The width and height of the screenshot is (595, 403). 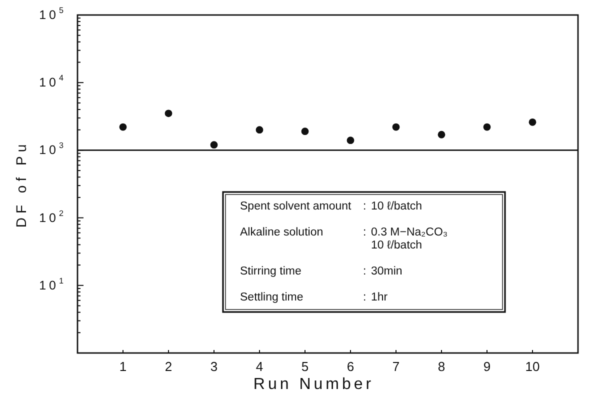 What do you see at coordinates (21, 184) in the screenshot?
I see `y-axis-title: DF of Pu` at bounding box center [21, 184].